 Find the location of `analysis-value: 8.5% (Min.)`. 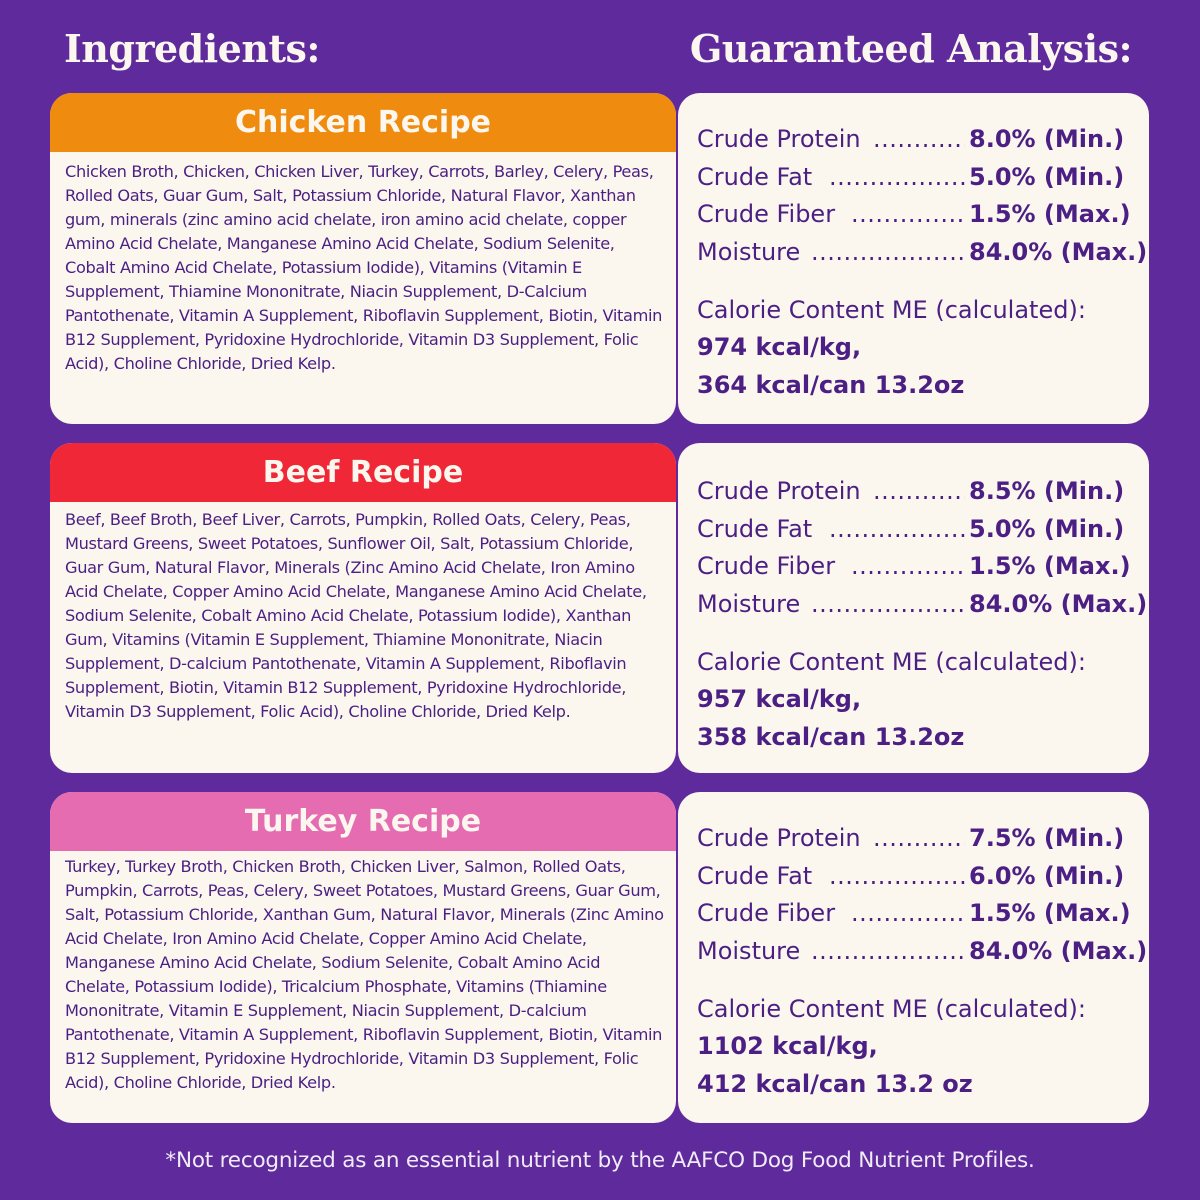

analysis-value: 8.5% (Min.) is located at coordinates (1047, 491).